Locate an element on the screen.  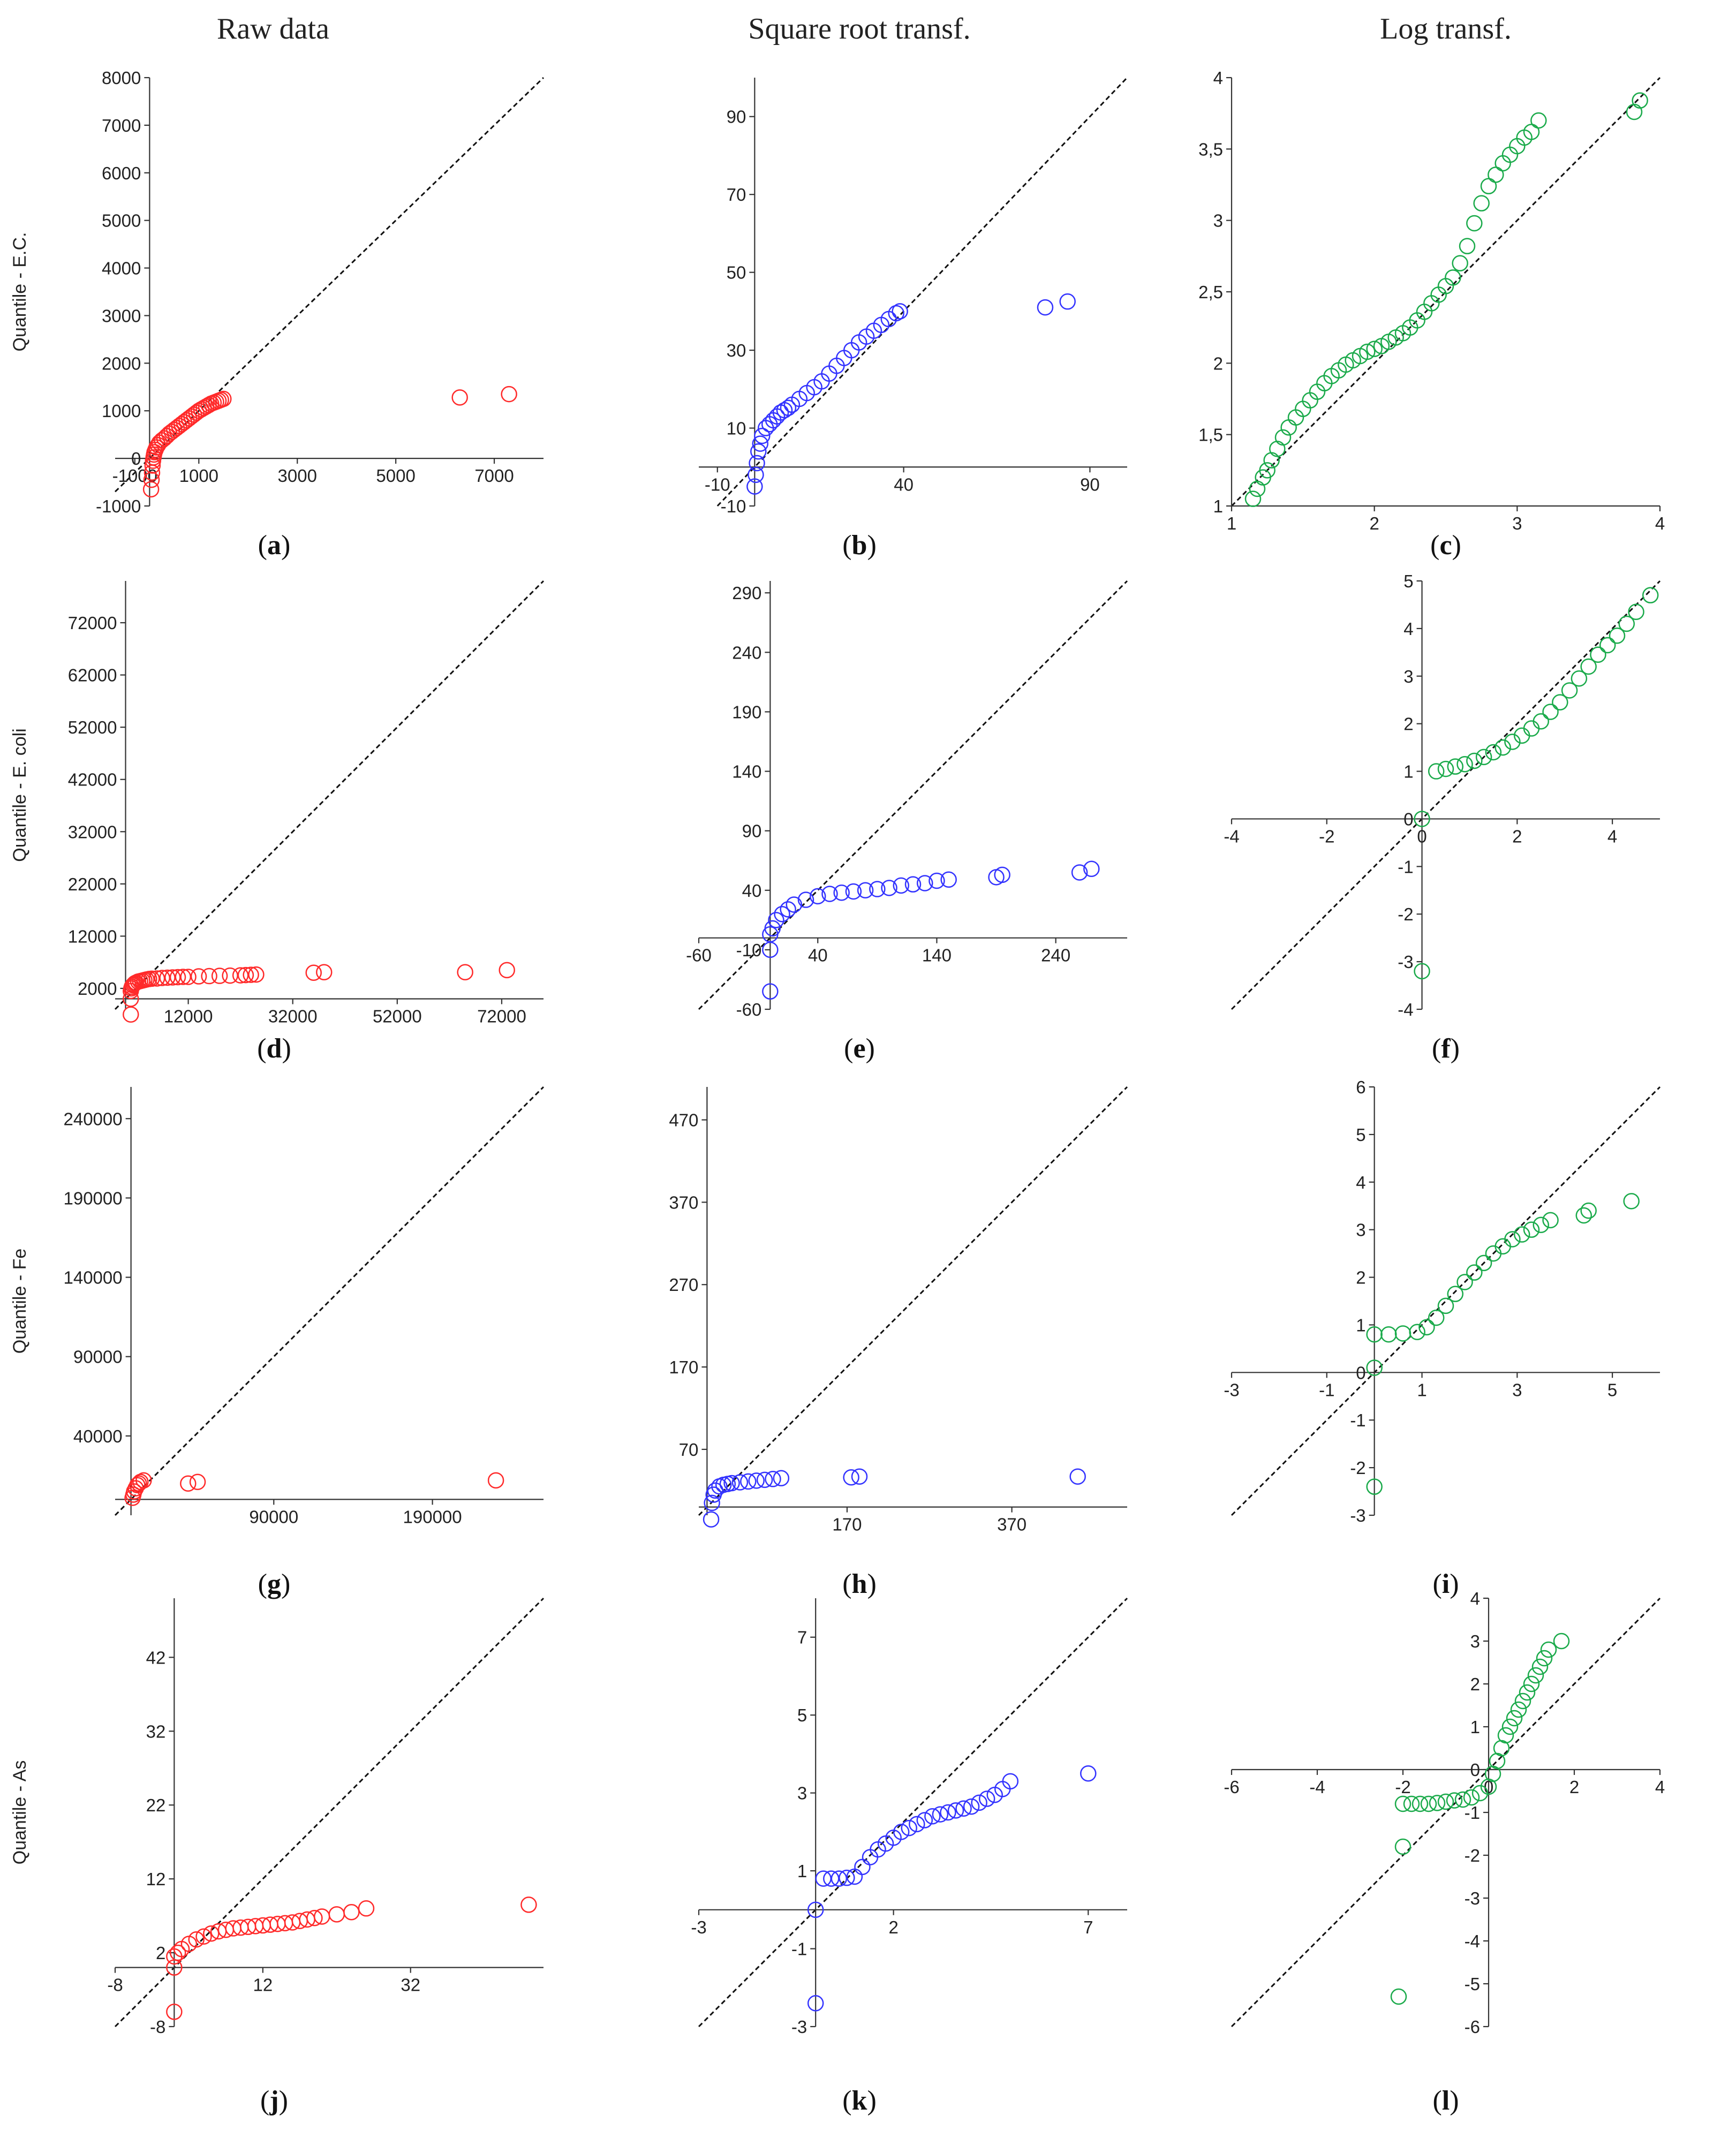
y-tick-label: 32000 is located at coordinates (92, 832).